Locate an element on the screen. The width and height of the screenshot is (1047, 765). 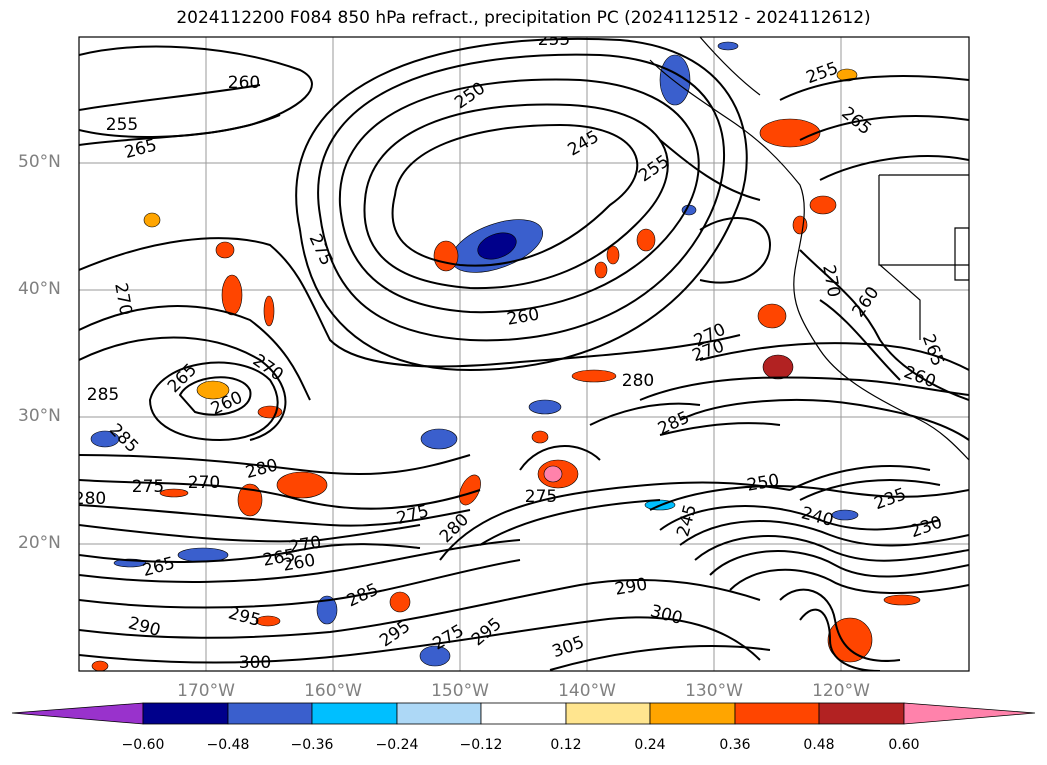
contour-label: 300 is located at coordinates (255, 663).